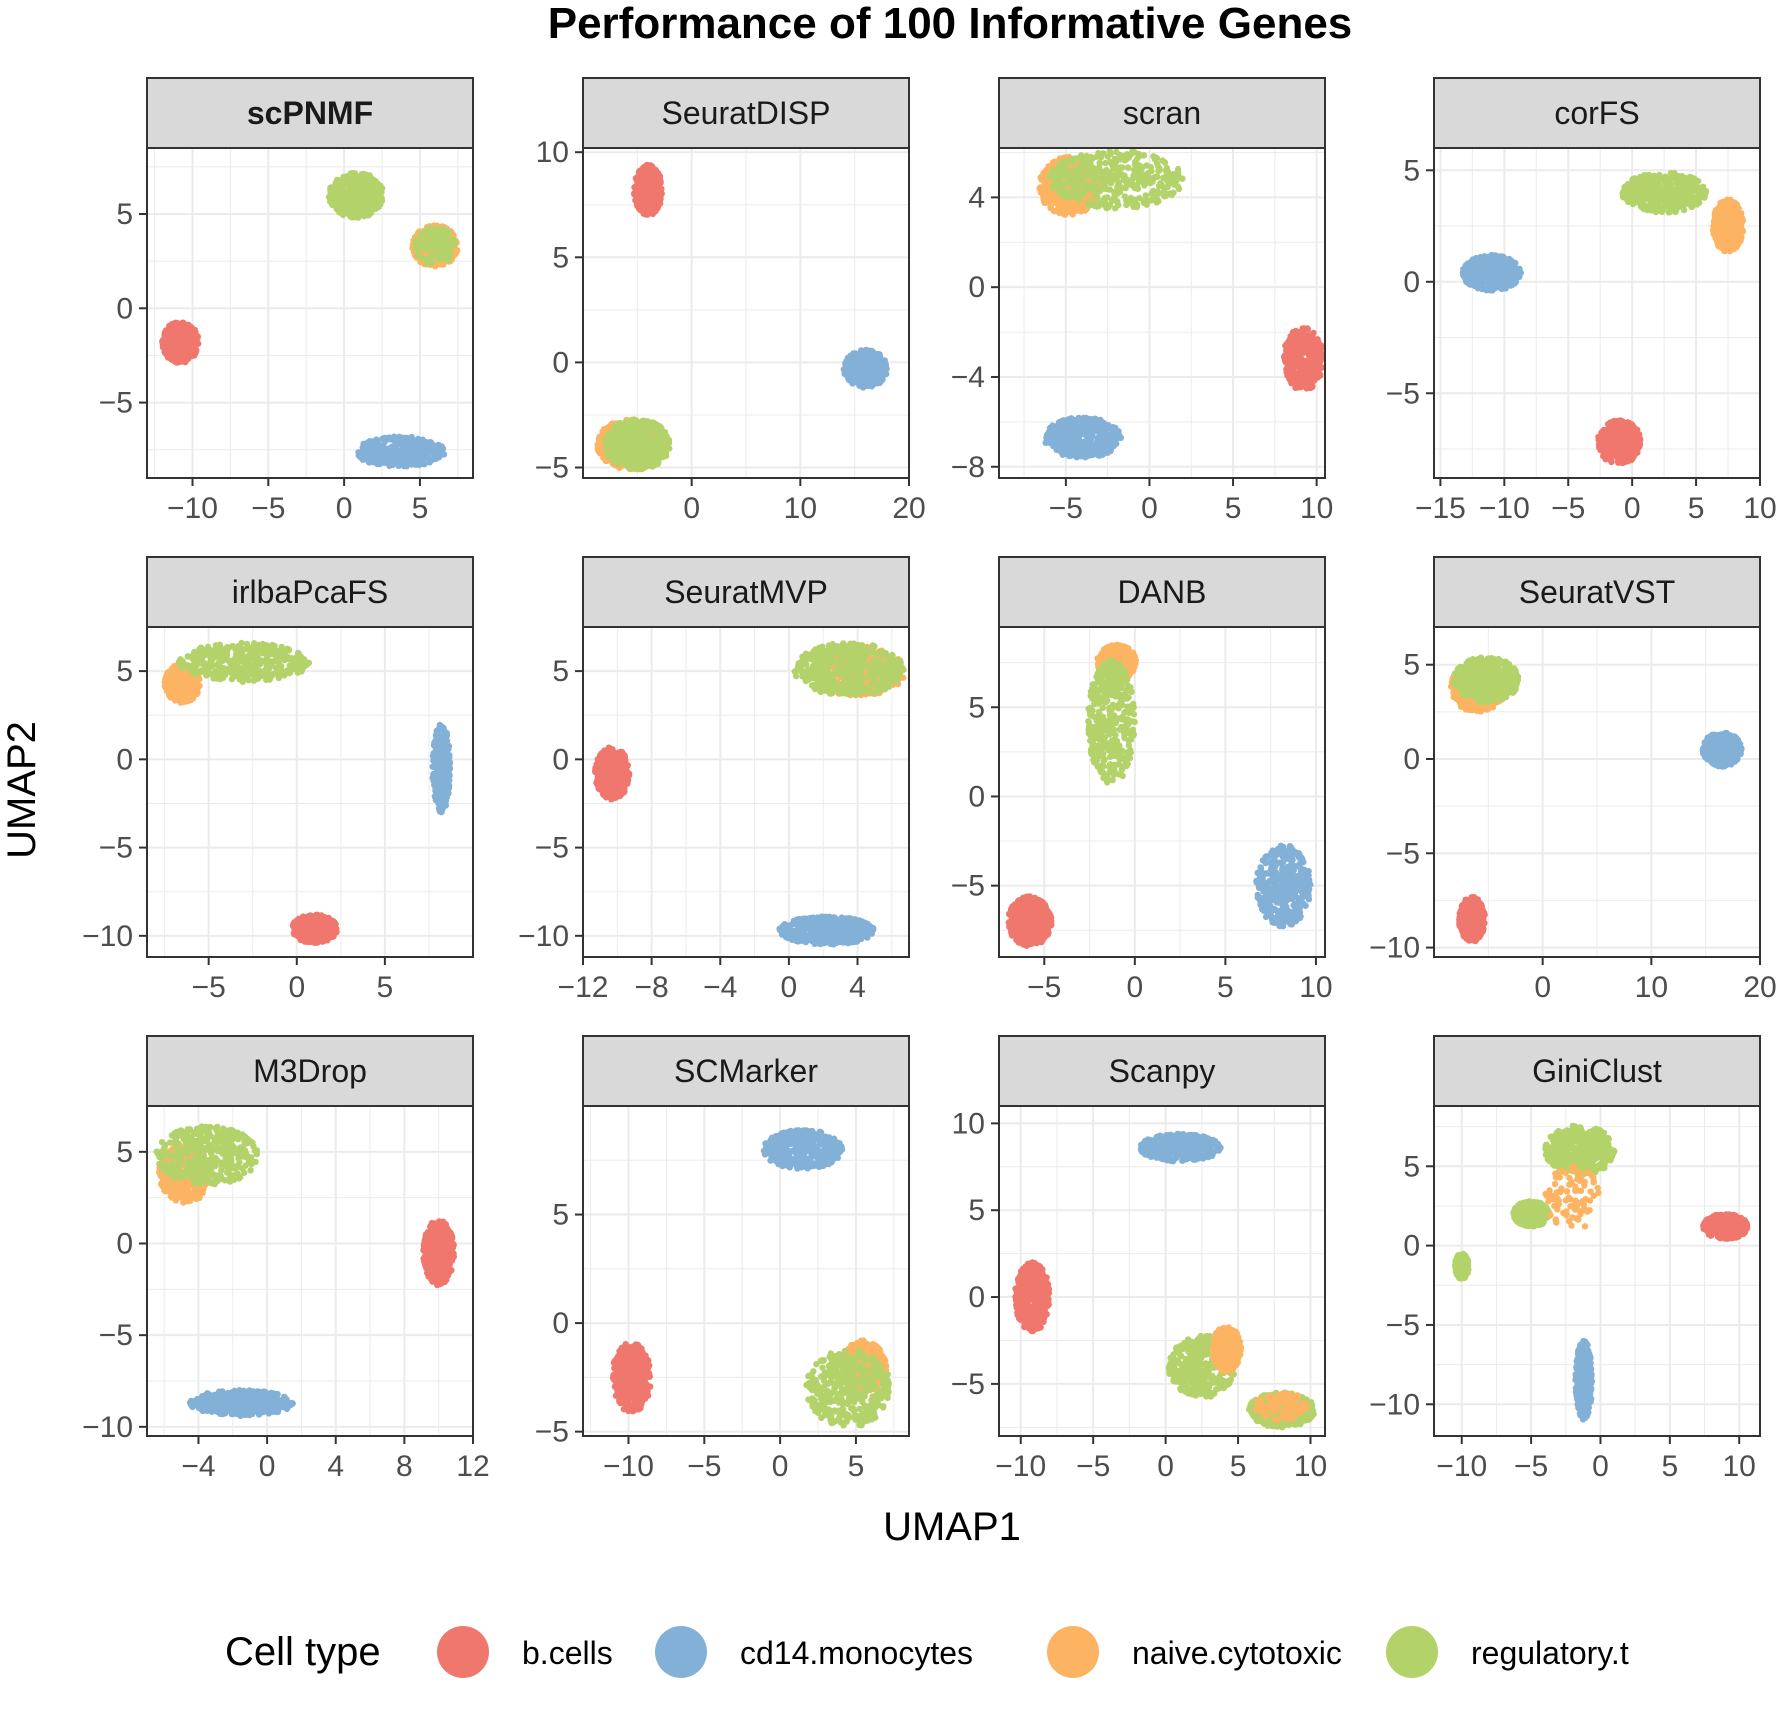  I want to click on points, so click(310, 320).